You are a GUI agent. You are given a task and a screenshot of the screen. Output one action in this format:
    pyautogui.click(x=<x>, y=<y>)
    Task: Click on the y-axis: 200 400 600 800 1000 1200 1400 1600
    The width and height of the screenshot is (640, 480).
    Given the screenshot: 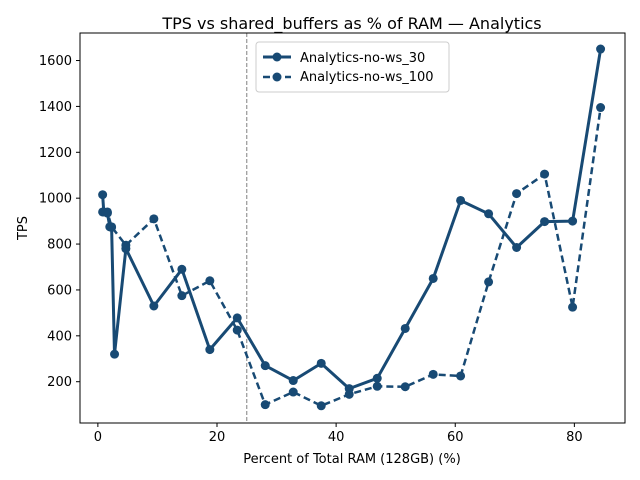 What is the action you would take?
    pyautogui.click(x=59, y=222)
    